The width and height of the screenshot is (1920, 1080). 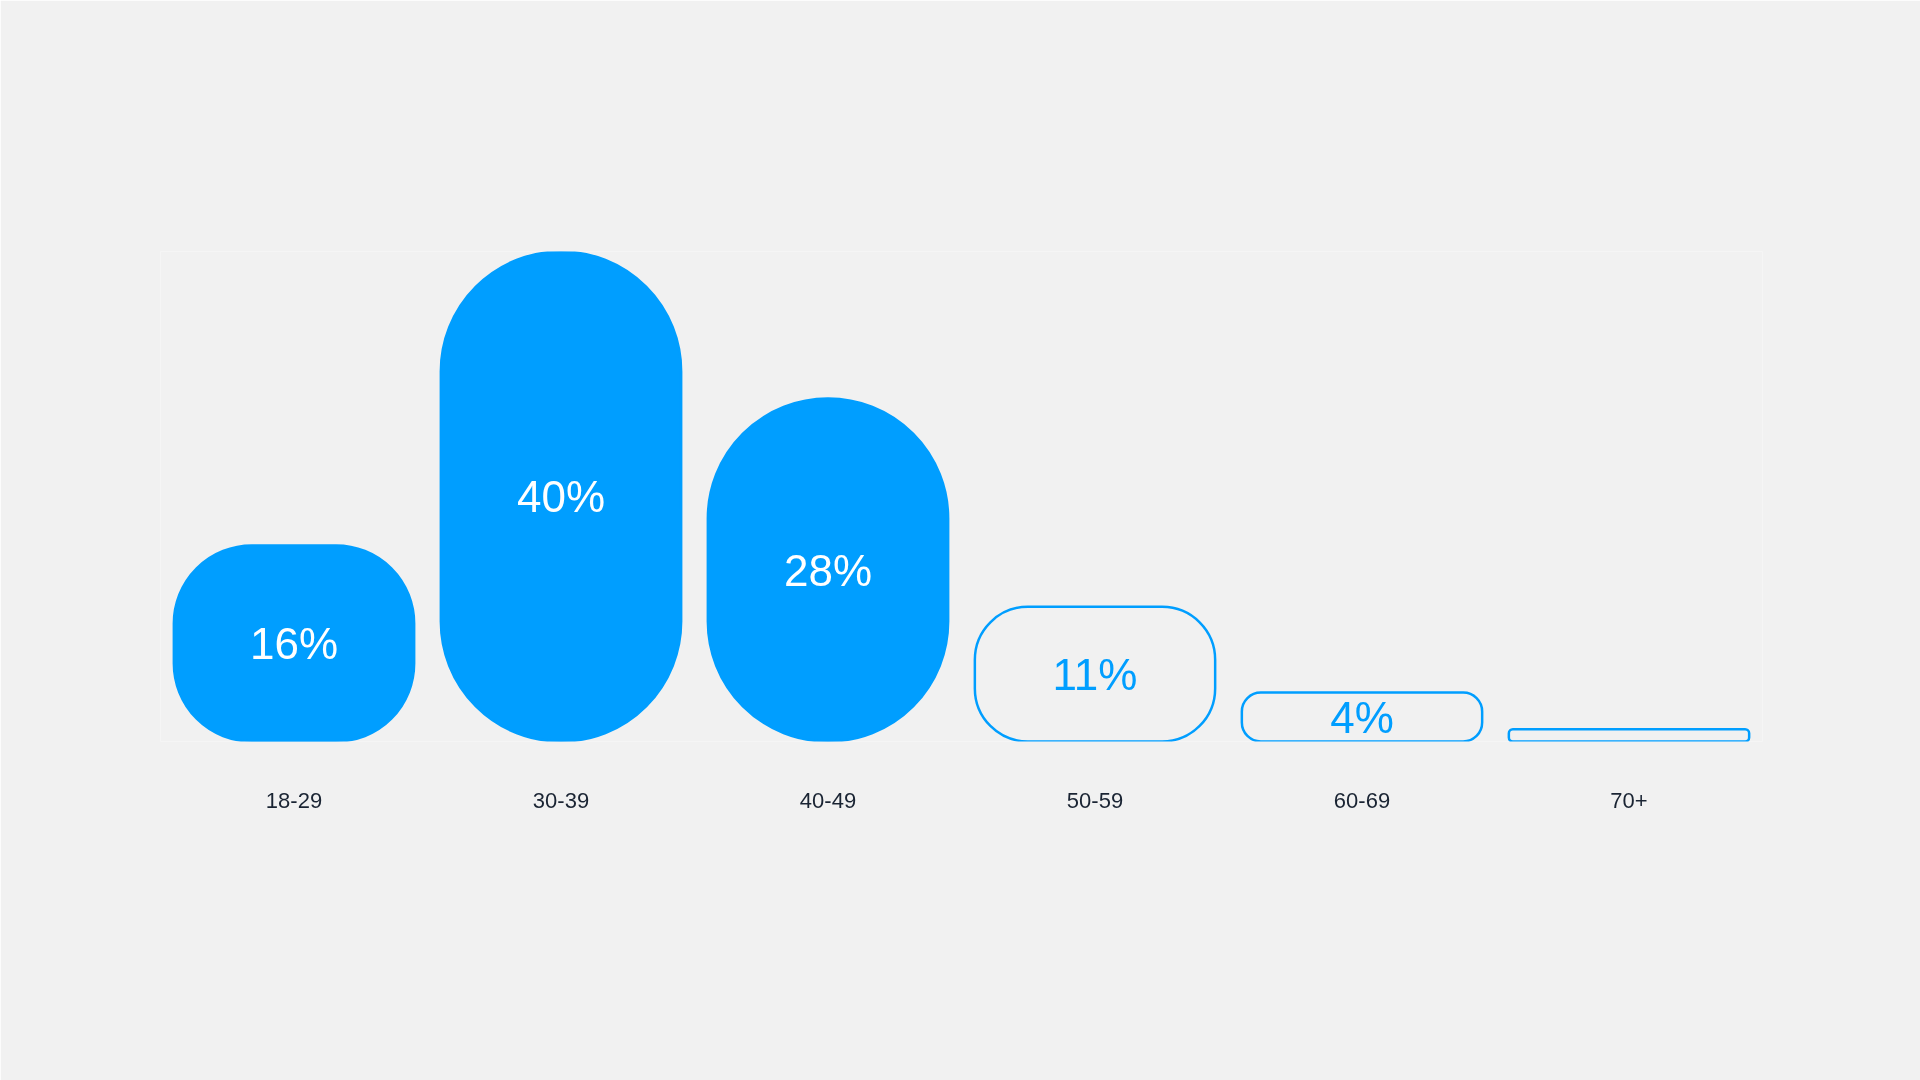 What do you see at coordinates (828, 800) in the screenshot?
I see `x-tick-label: 40-49` at bounding box center [828, 800].